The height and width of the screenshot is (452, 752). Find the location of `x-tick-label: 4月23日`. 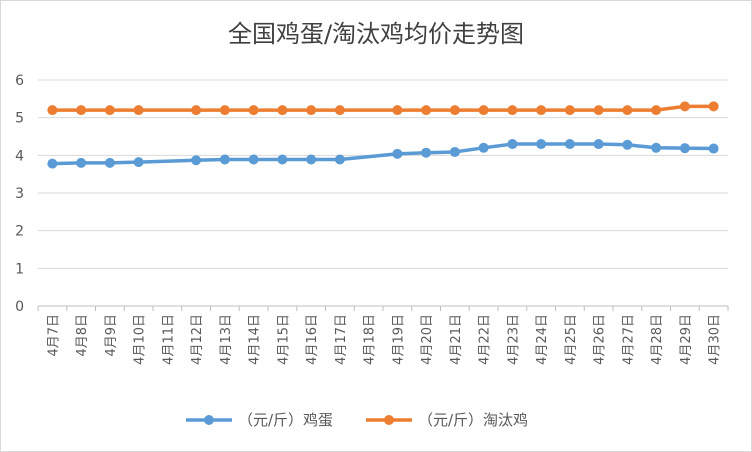

x-tick-label: 4月23日 is located at coordinates (513, 339).